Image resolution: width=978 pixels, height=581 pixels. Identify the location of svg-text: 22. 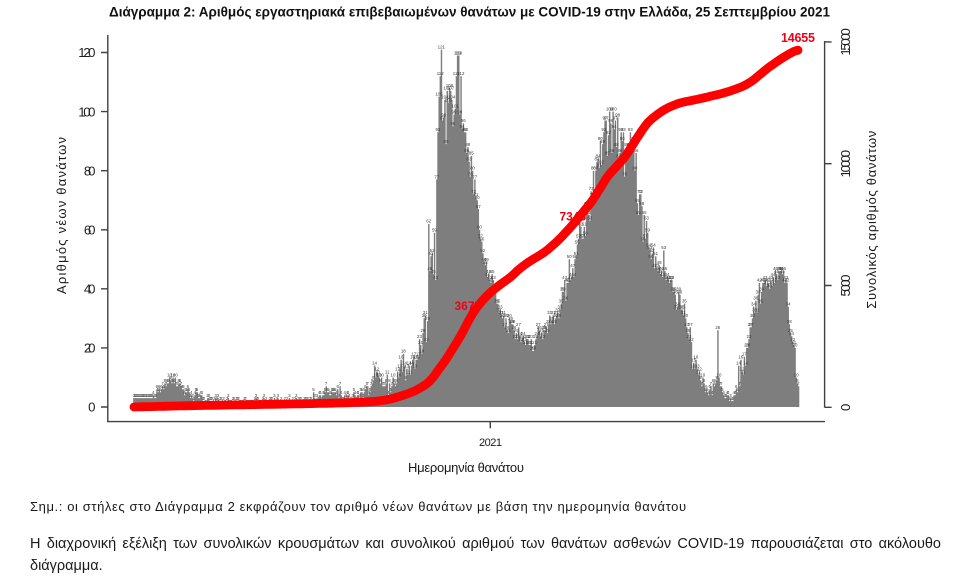
(792, 339).